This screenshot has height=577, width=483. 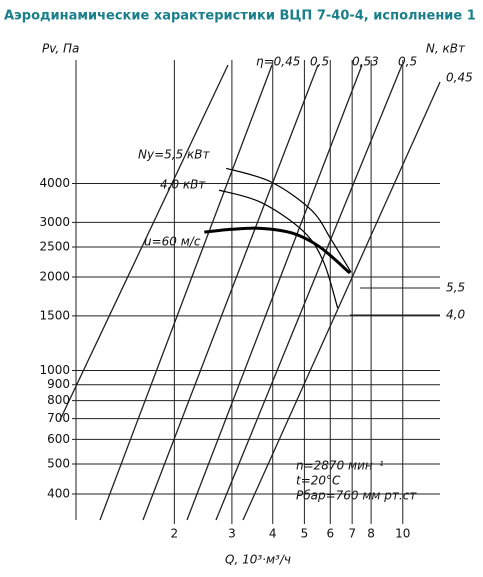 I want to click on y-tick-label: 800, so click(x=58, y=400).